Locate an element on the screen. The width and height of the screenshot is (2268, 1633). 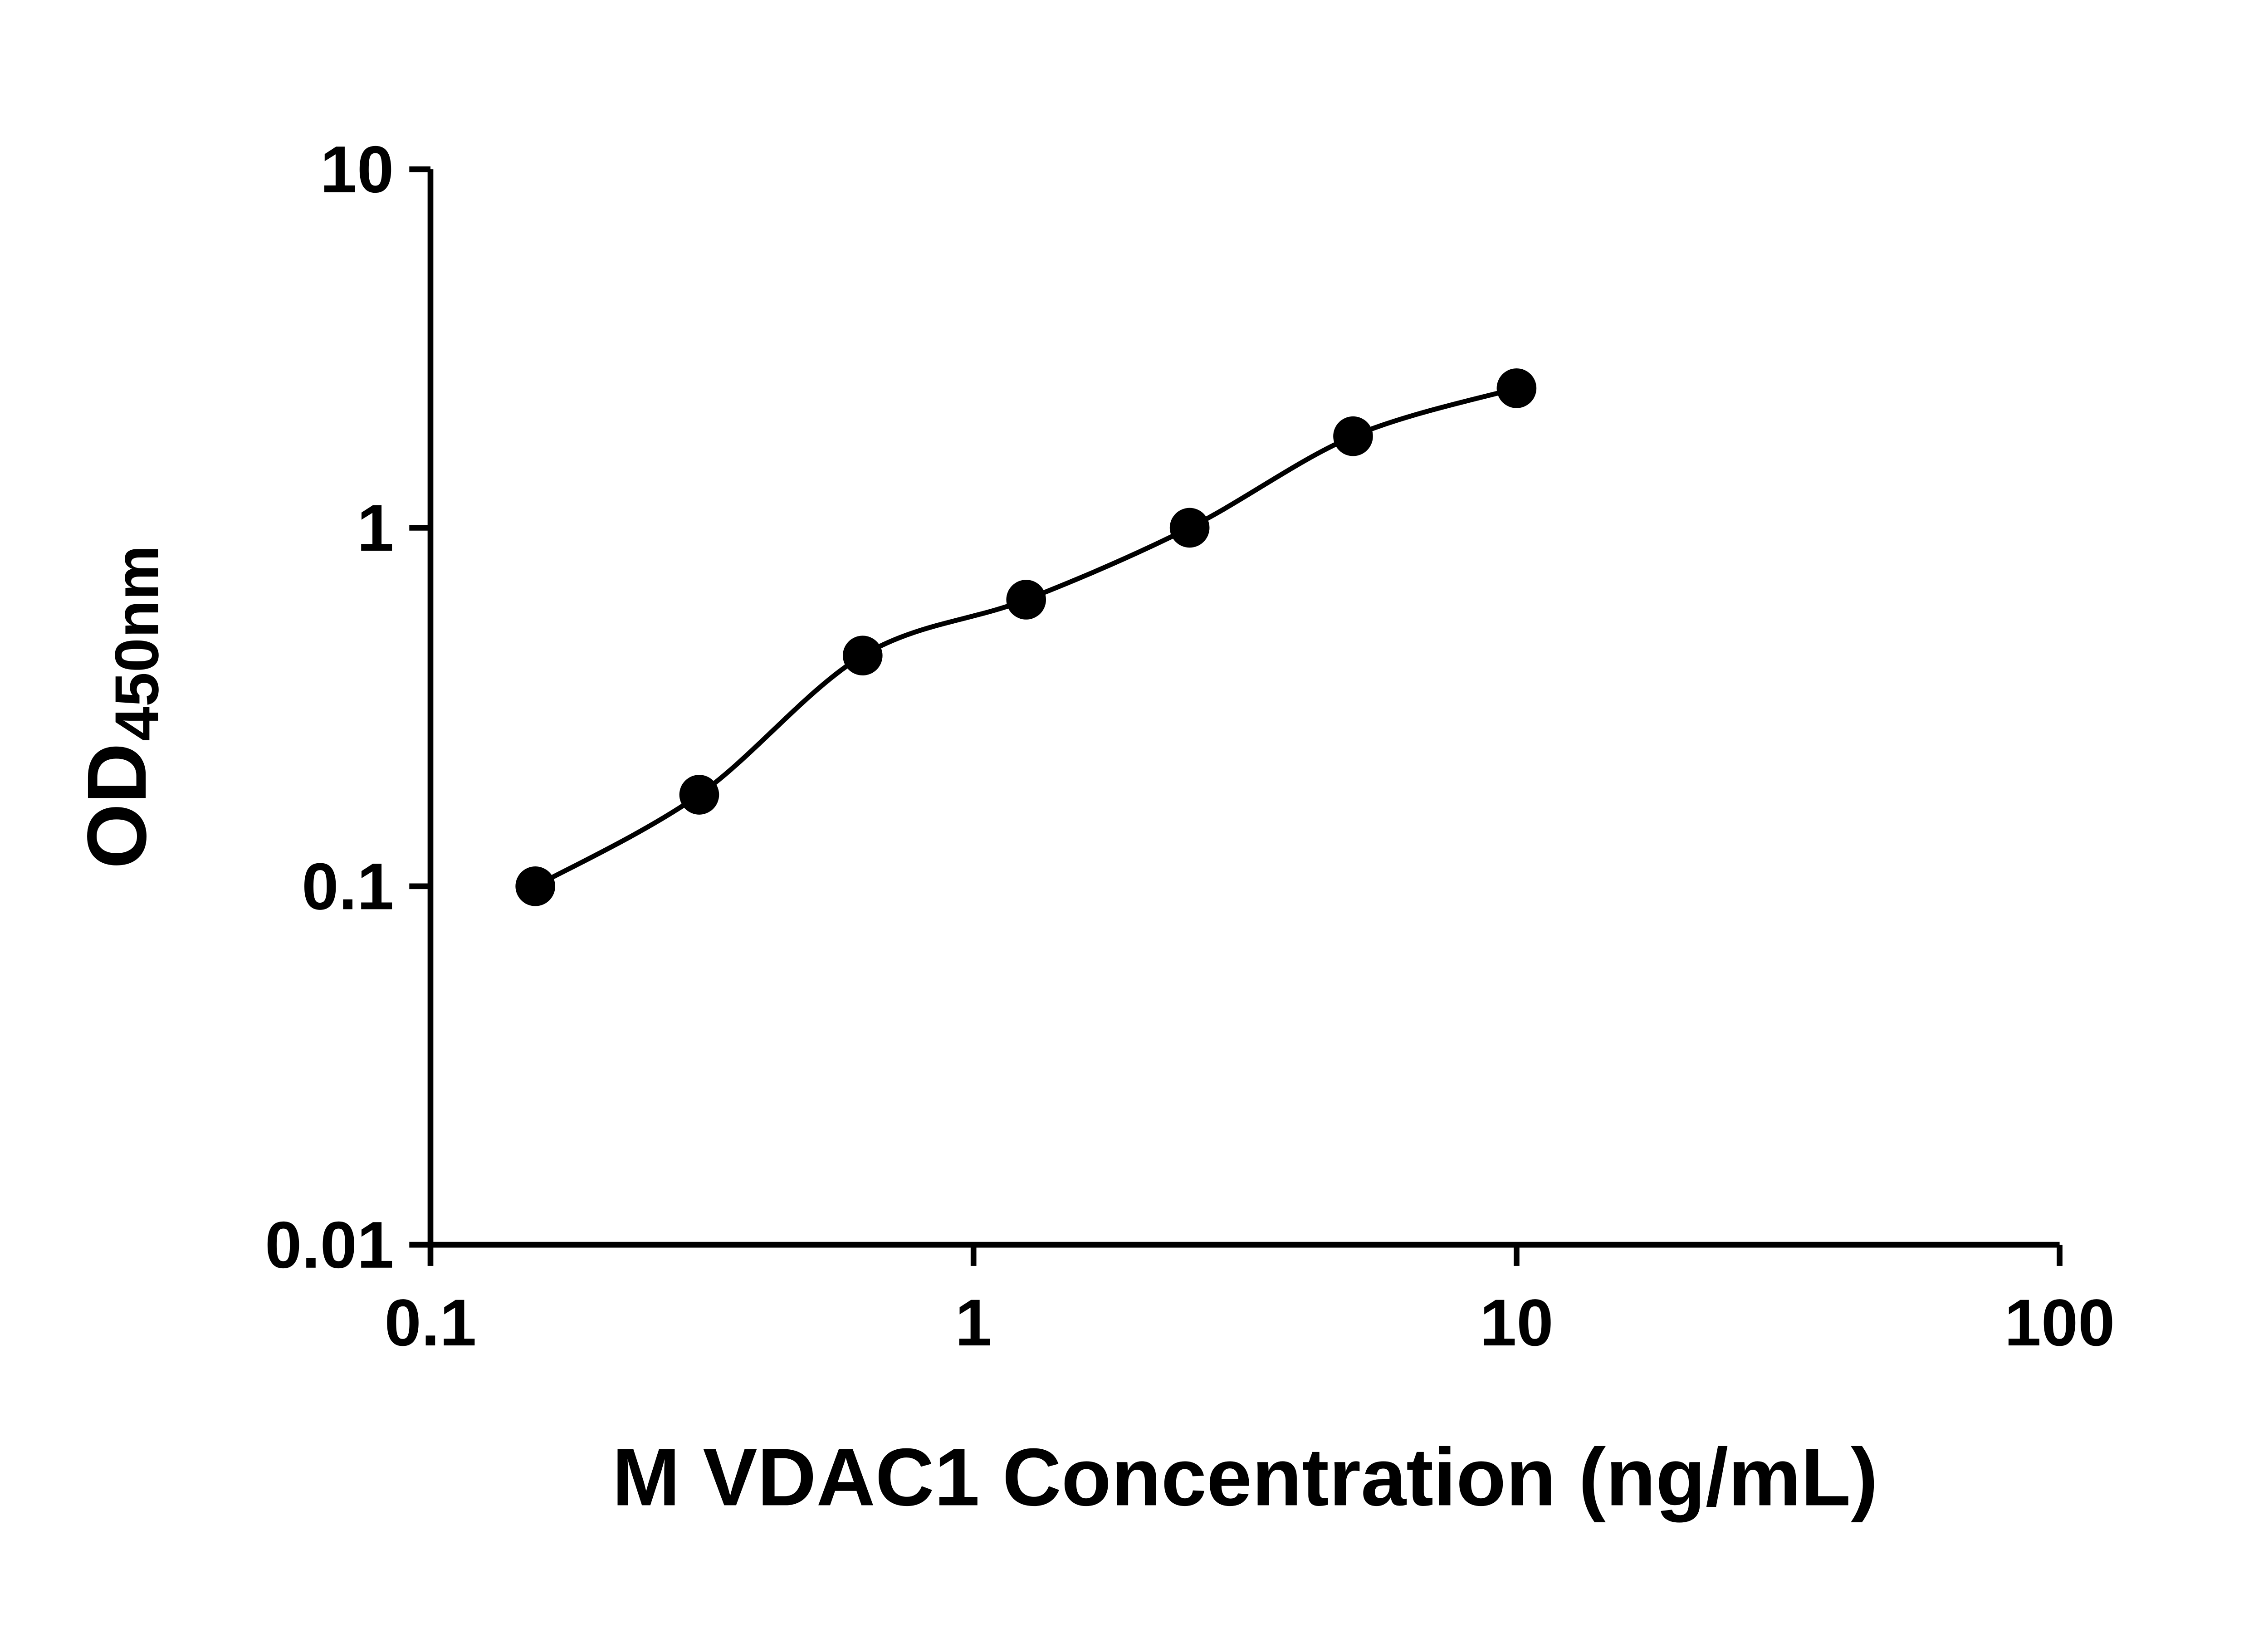
y-axis-title: OD 450nm is located at coordinates (121, 707).